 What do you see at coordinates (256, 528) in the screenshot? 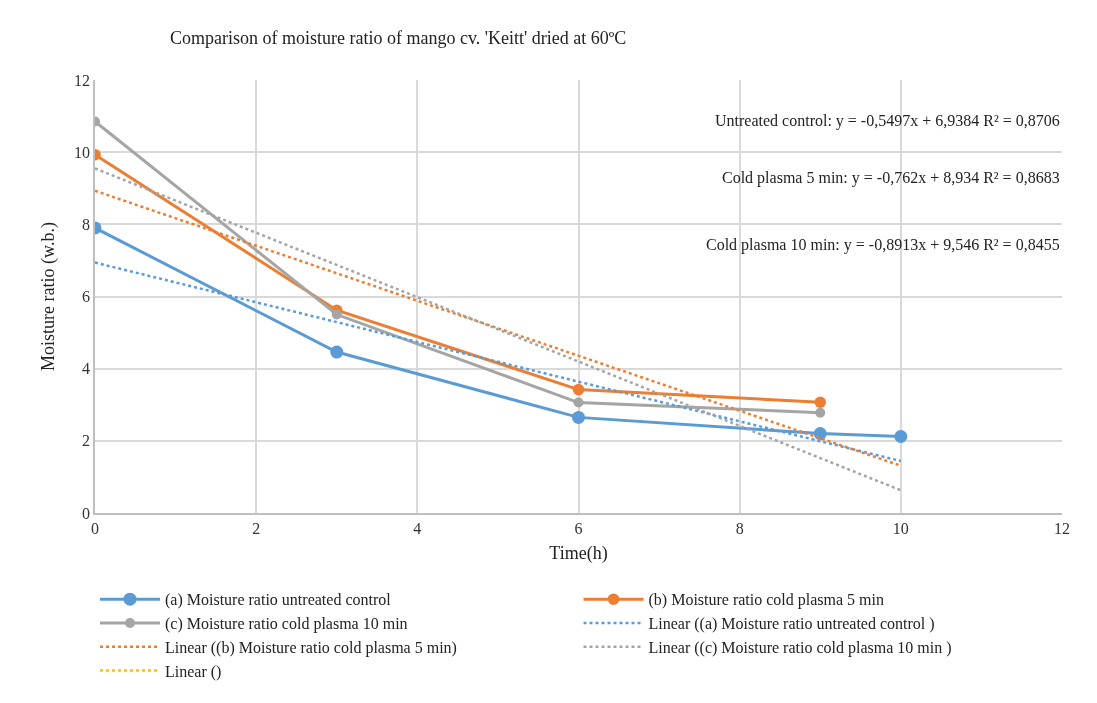
I see `x-tick-label: 2` at bounding box center [256, 528].